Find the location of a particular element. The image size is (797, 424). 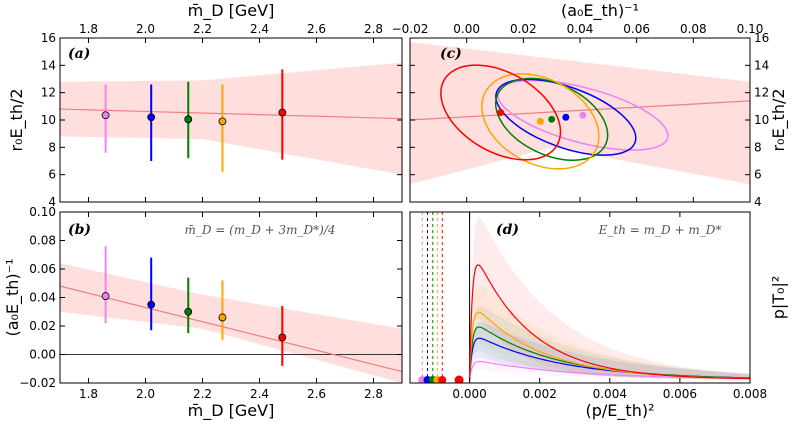

panel-b-annotation: m̄_D = (m_D + 3m_D*)/4 is located at coordinates (259, 230).